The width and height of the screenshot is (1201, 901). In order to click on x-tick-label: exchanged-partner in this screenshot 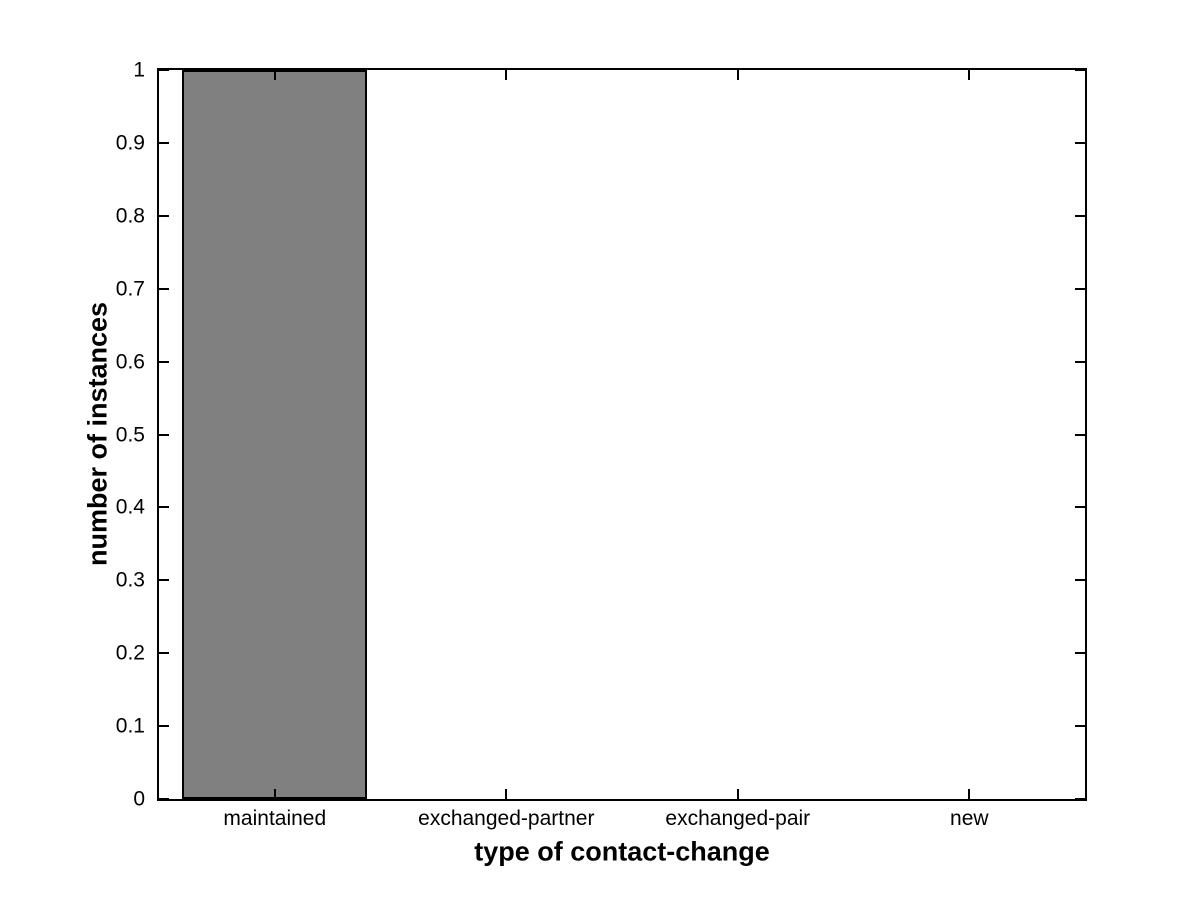, I will do `click(506, 818)`.